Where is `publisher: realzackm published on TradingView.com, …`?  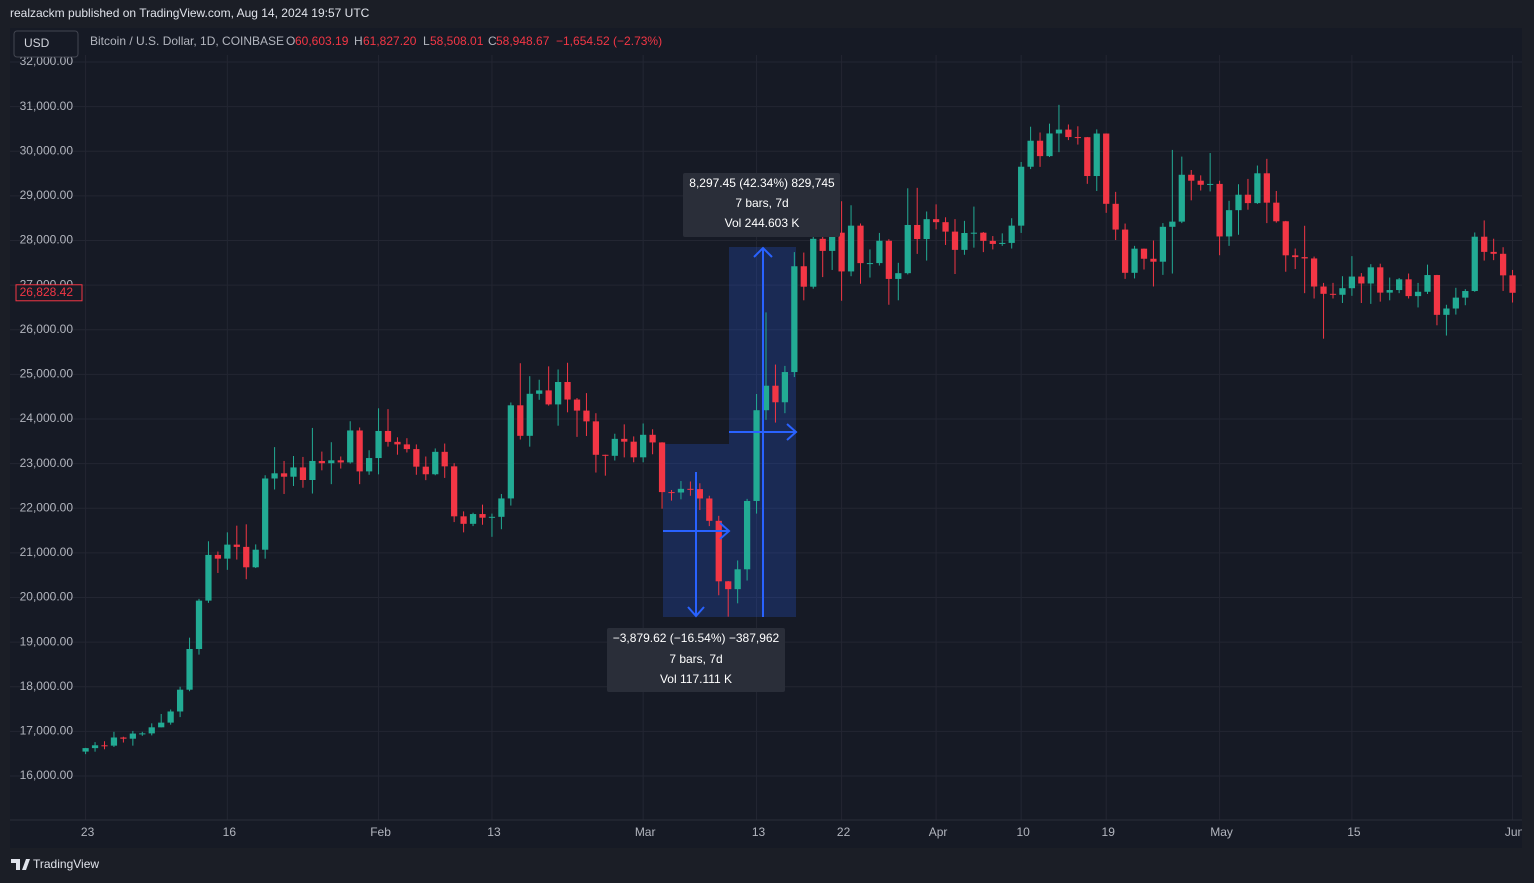 publisher: realzackm published on TradingView.com, … is located at coordinates (190, 13).